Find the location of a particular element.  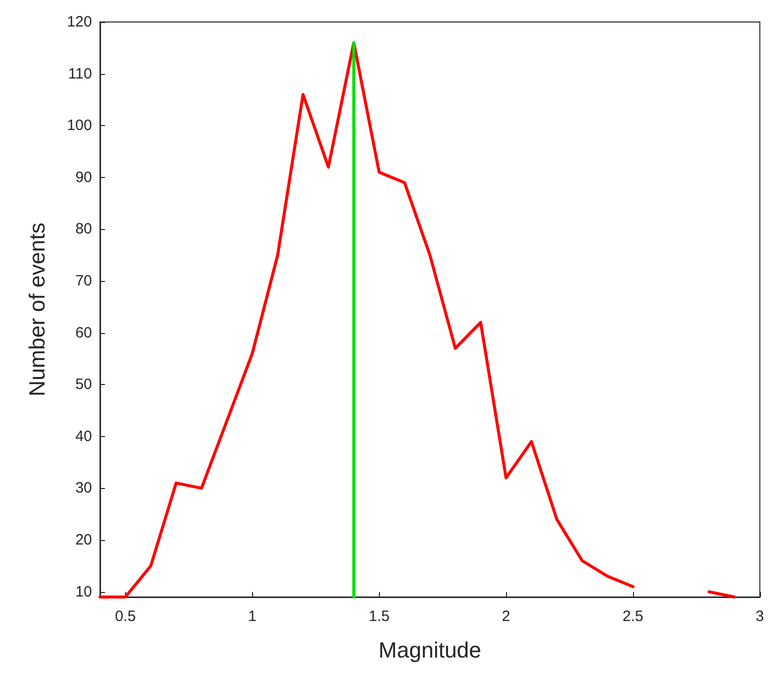

y-tick-label: 60 is located at coordinates (83, 333).